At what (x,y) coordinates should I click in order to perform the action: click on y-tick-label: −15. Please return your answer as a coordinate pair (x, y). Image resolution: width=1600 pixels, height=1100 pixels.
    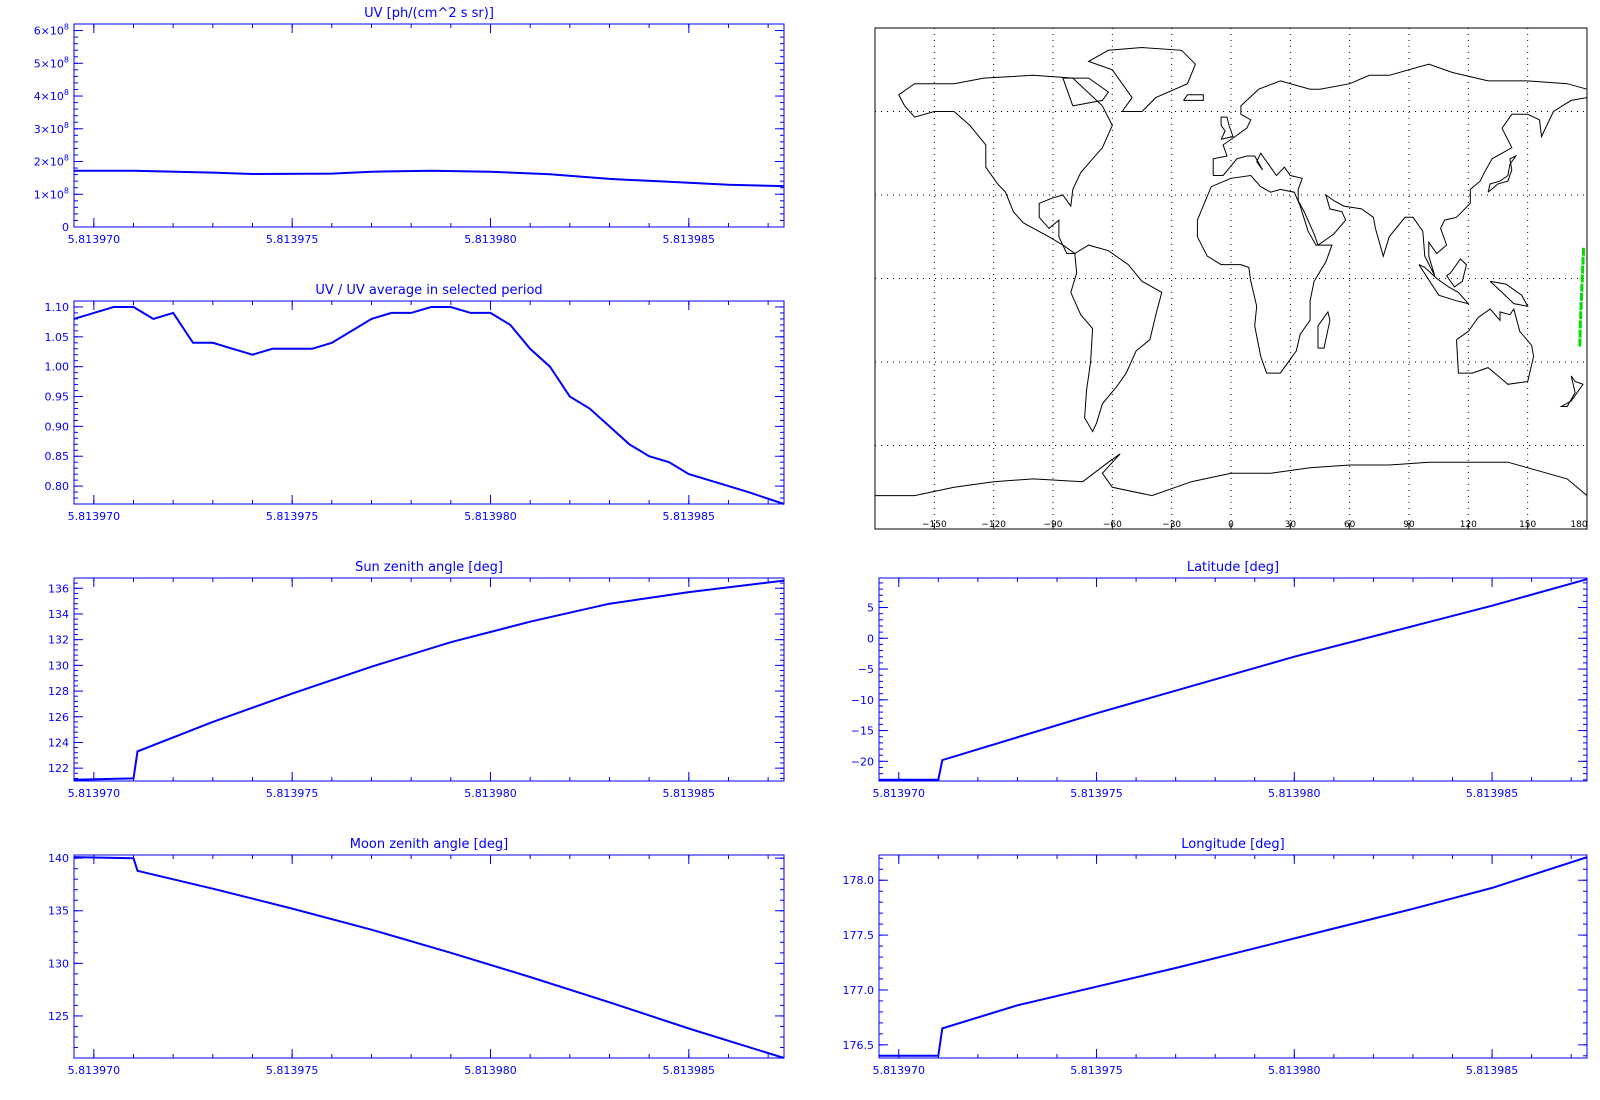
    Looking at the image, I should click on (862, 731).